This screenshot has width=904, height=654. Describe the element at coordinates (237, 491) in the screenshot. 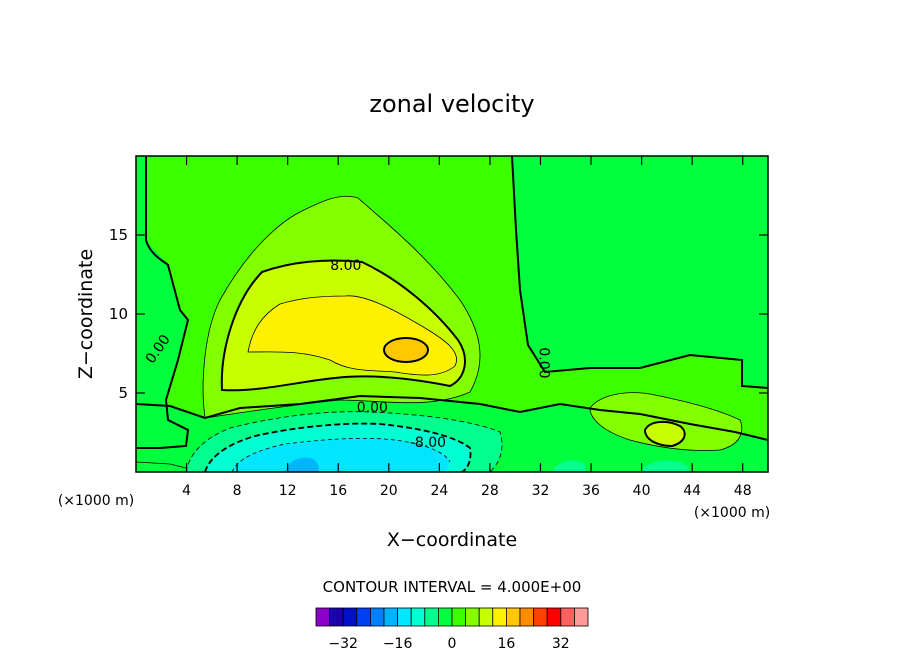

I see `x-tick-label: 8` at that location.